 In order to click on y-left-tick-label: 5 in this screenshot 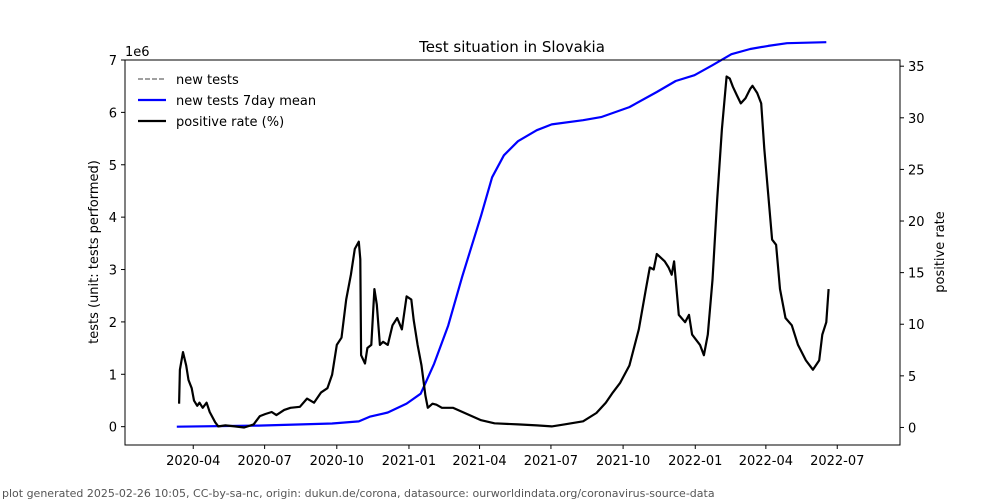, I will do `click(113, 166)`.